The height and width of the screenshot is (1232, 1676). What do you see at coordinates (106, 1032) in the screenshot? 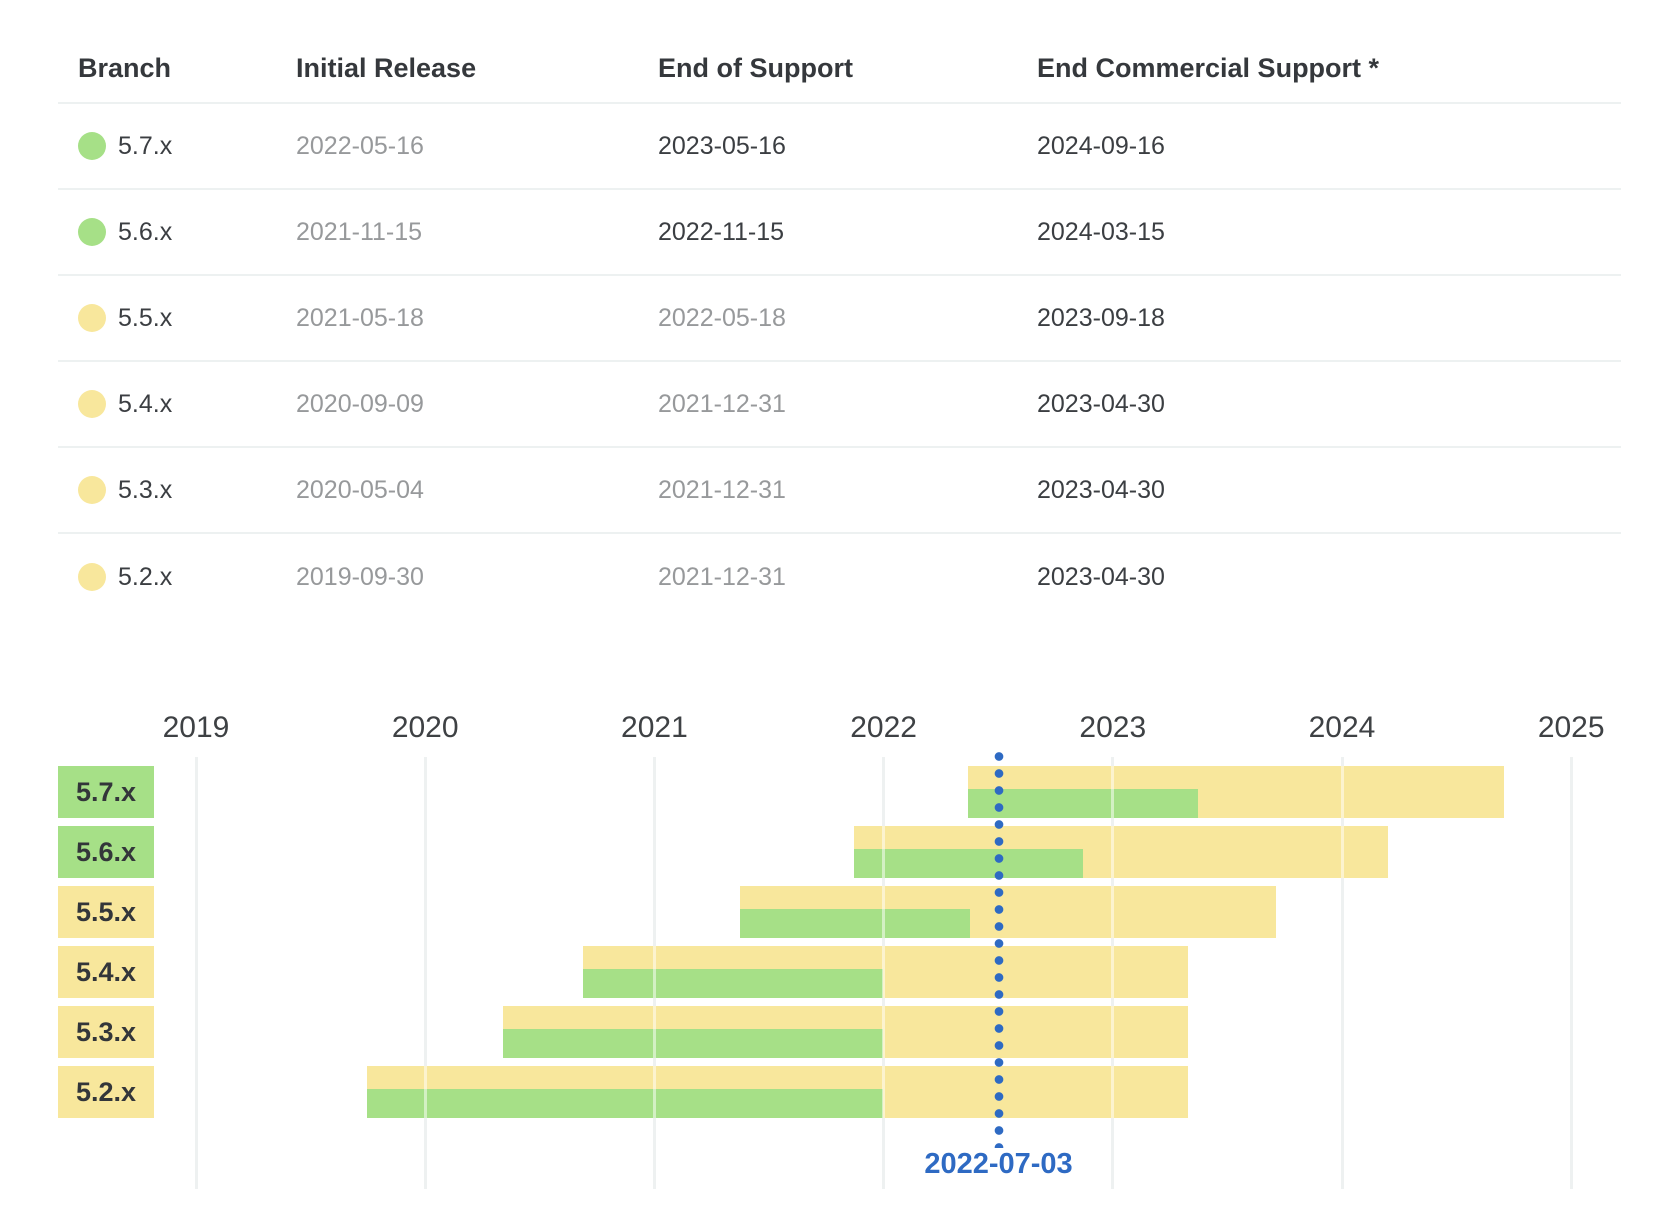
I see `timeline-row-label: 5.3.x` at bounding box center [106, 1032].